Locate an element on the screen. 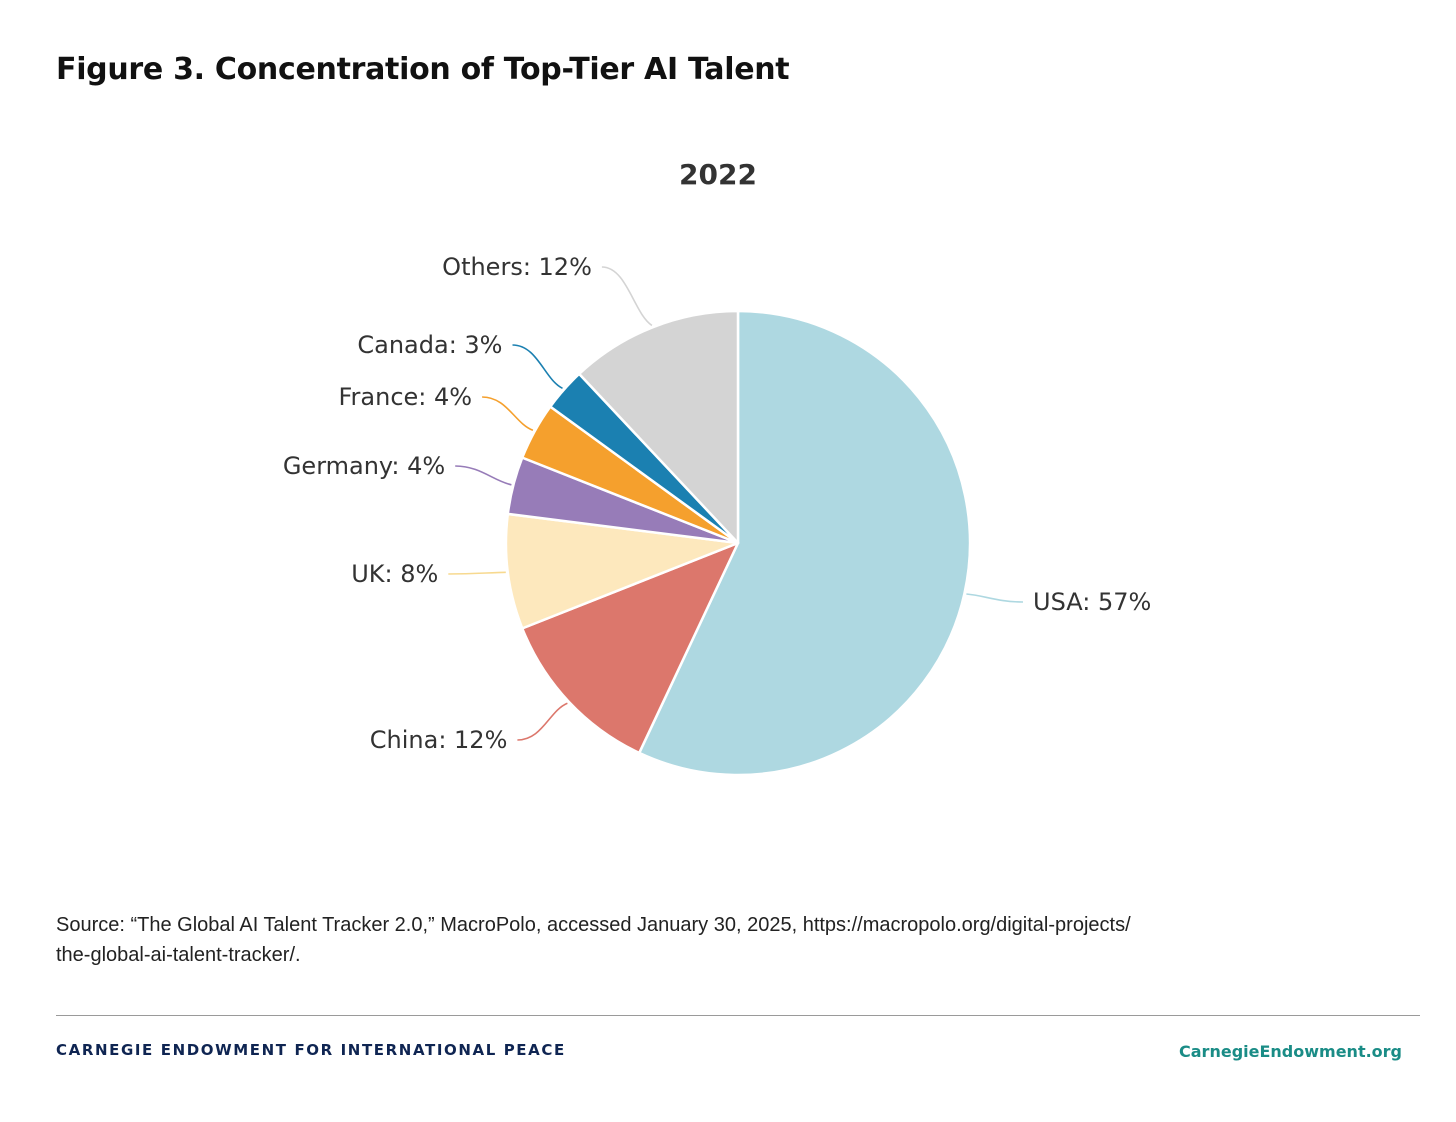 The image size is (1456, 1122). leader-line-france is located at coordinates (508, 414).